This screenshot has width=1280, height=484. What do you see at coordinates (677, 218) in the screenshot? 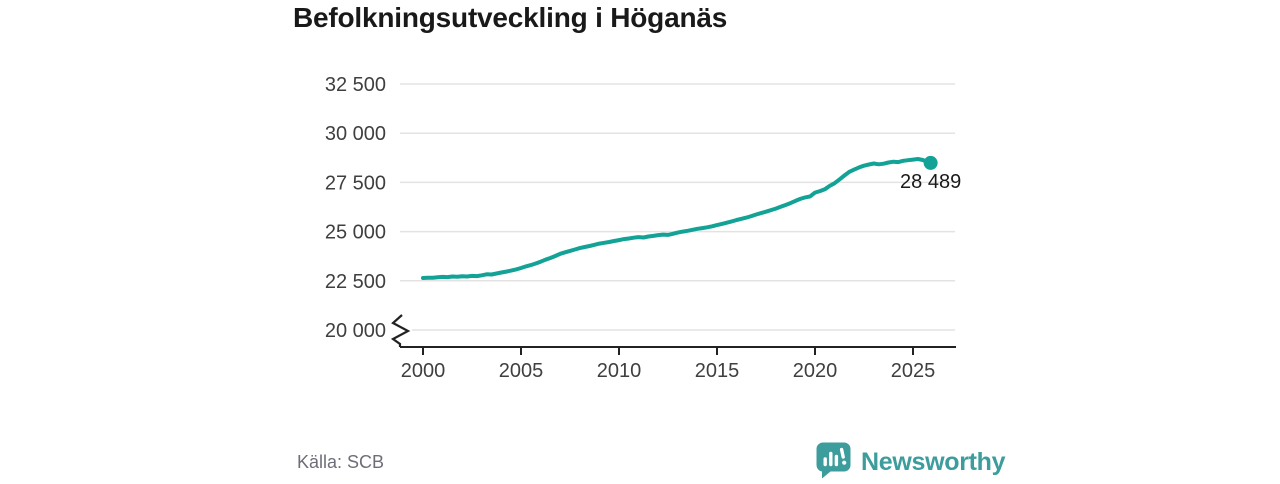
I see `population-line` at bounding box center [677, 218].